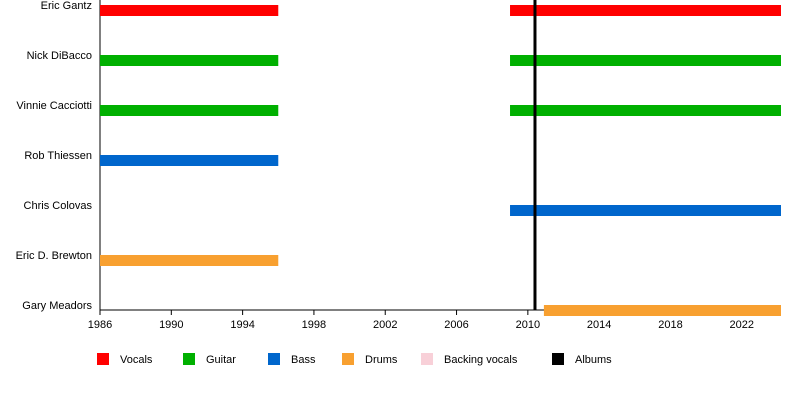 The image size is (800, 405). I want to click on member-label: Nick DiBacco, so click(59, 56).